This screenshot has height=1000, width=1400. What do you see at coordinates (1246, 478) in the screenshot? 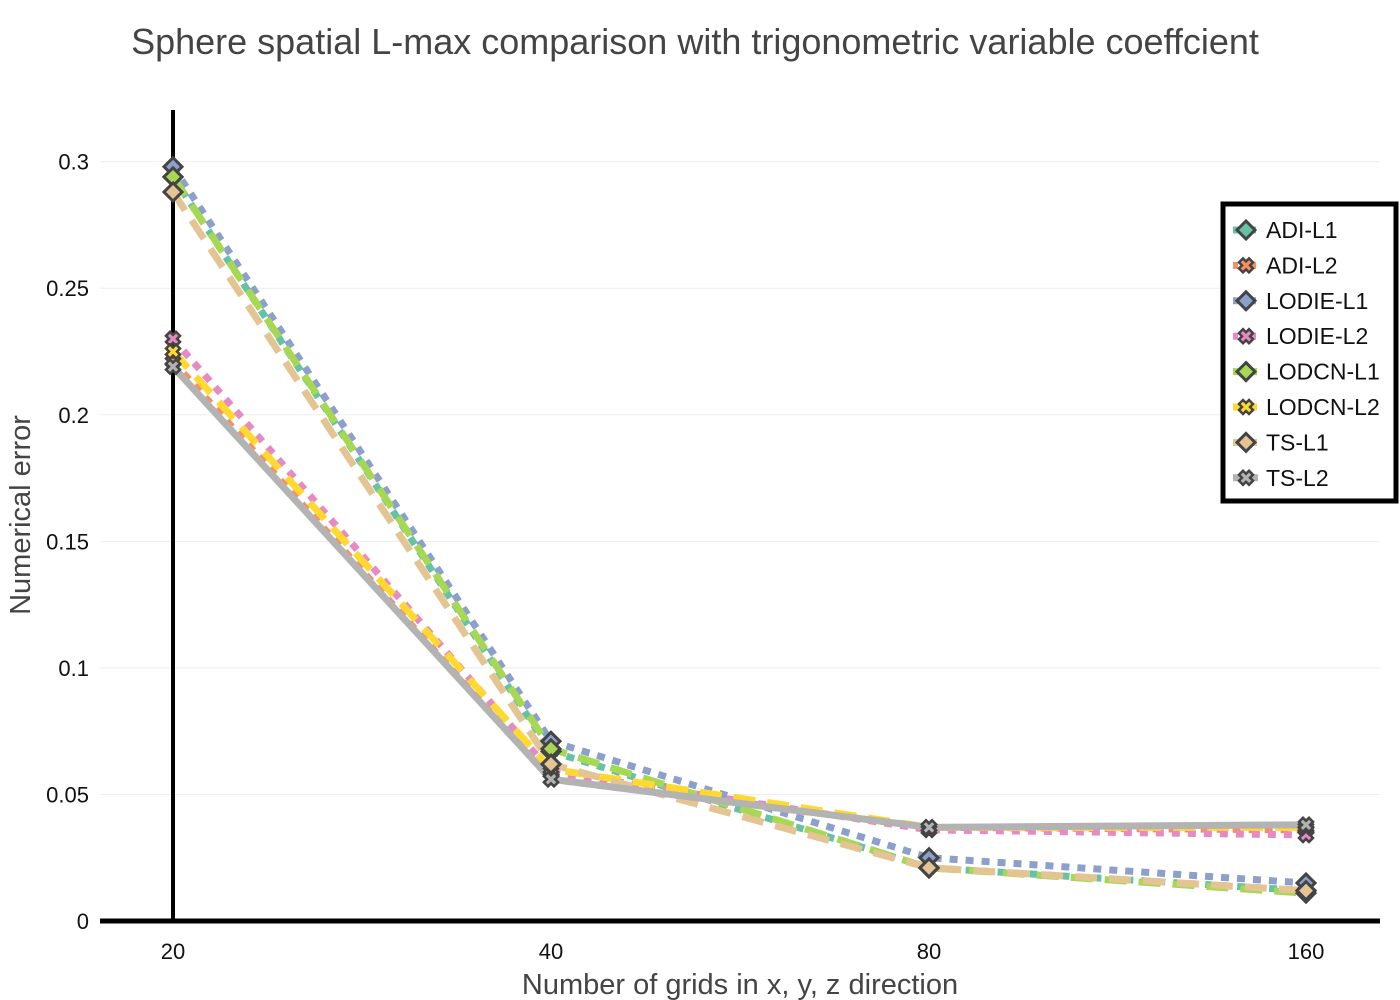
I see `legend-ts-l2-x-marker` at bounding box center [1246, 478].